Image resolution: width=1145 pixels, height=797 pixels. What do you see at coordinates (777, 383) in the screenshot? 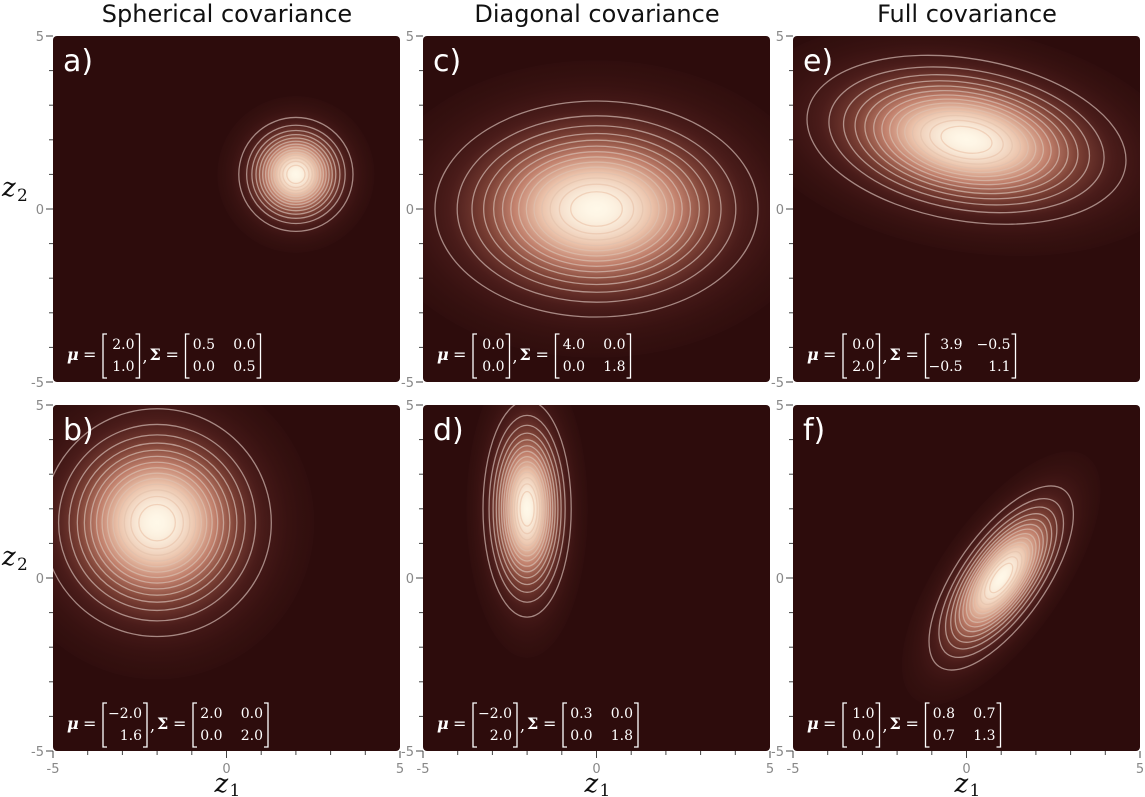
I see `y-tick-label: -5` at bounding box center [777, 383].